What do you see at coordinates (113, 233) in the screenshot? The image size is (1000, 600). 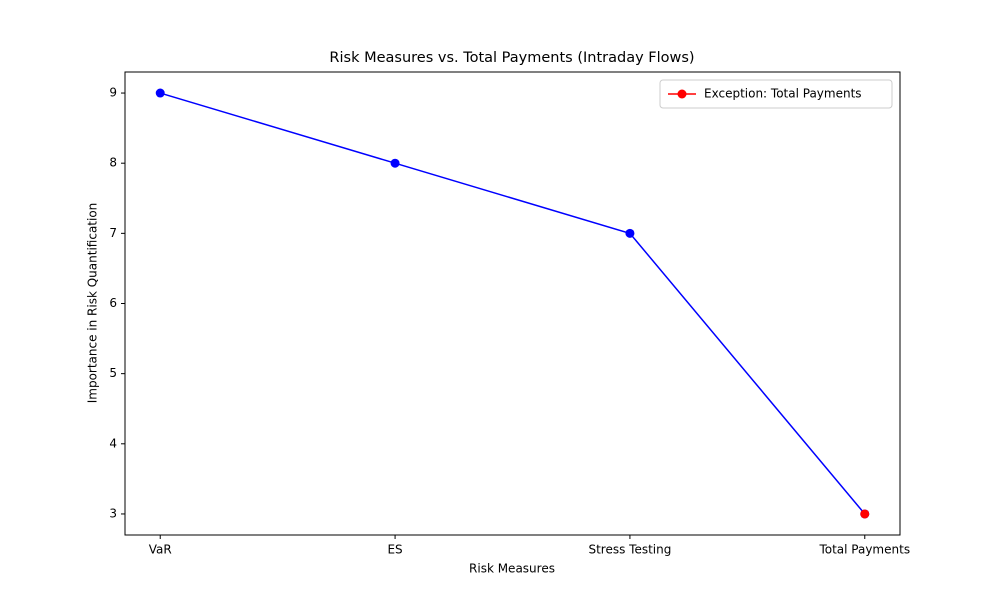 I see `y-tick-label: 7` at bounding box center [113, 233].